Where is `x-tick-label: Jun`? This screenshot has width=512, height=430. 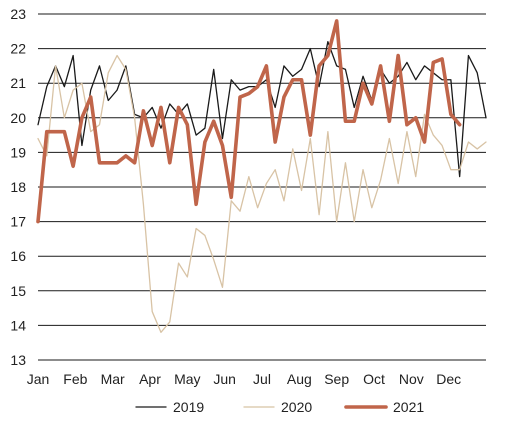
x-tick-label: Jun is located at coordinates (224, 379).